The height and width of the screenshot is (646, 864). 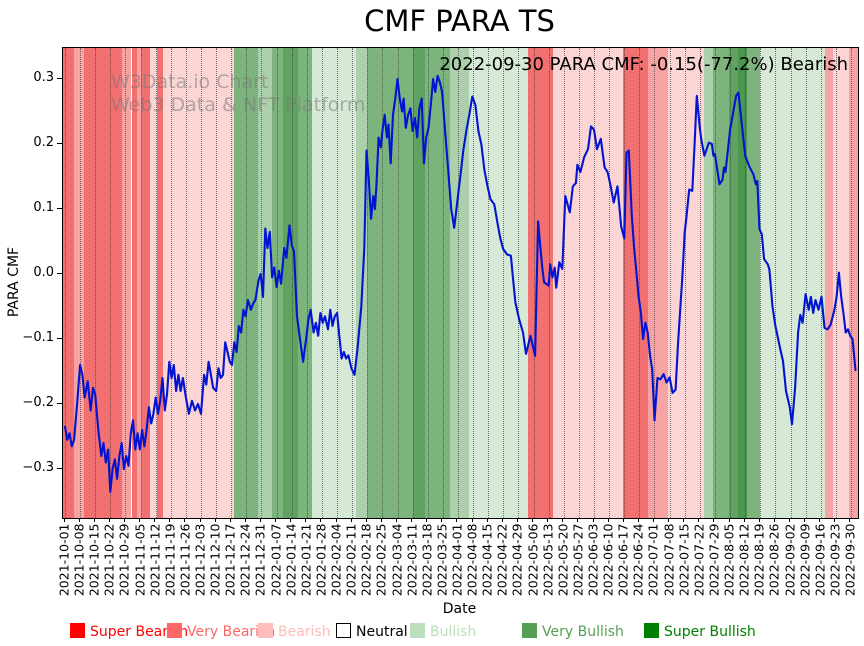 I want to click on x-tick-label: 2022-09-09, so click(x=805, y=560).